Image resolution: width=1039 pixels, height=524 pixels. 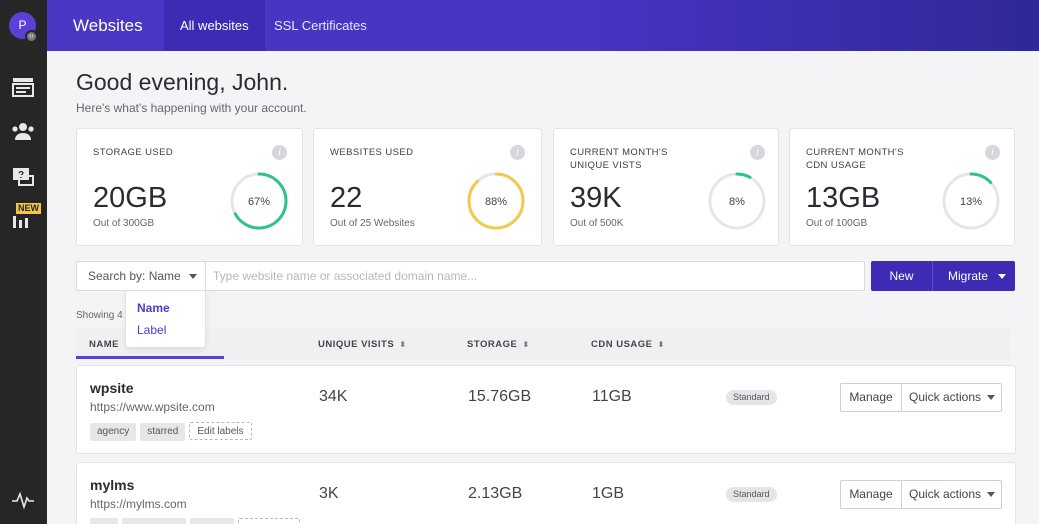 I want to click on unique-visits-value: 34K, so click(x=333, y=396).